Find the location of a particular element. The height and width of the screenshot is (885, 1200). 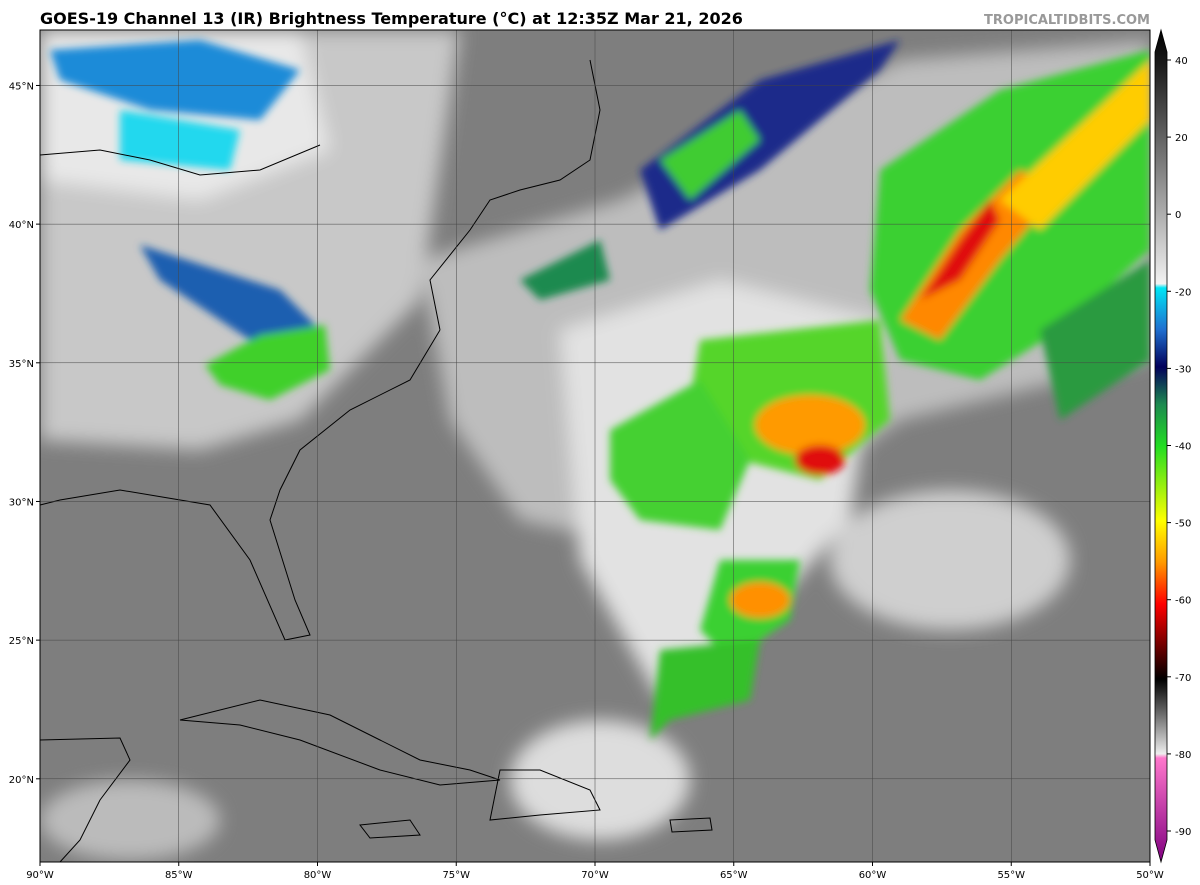

lat-tick-label: 35°N is located at coordinates (21, 364).